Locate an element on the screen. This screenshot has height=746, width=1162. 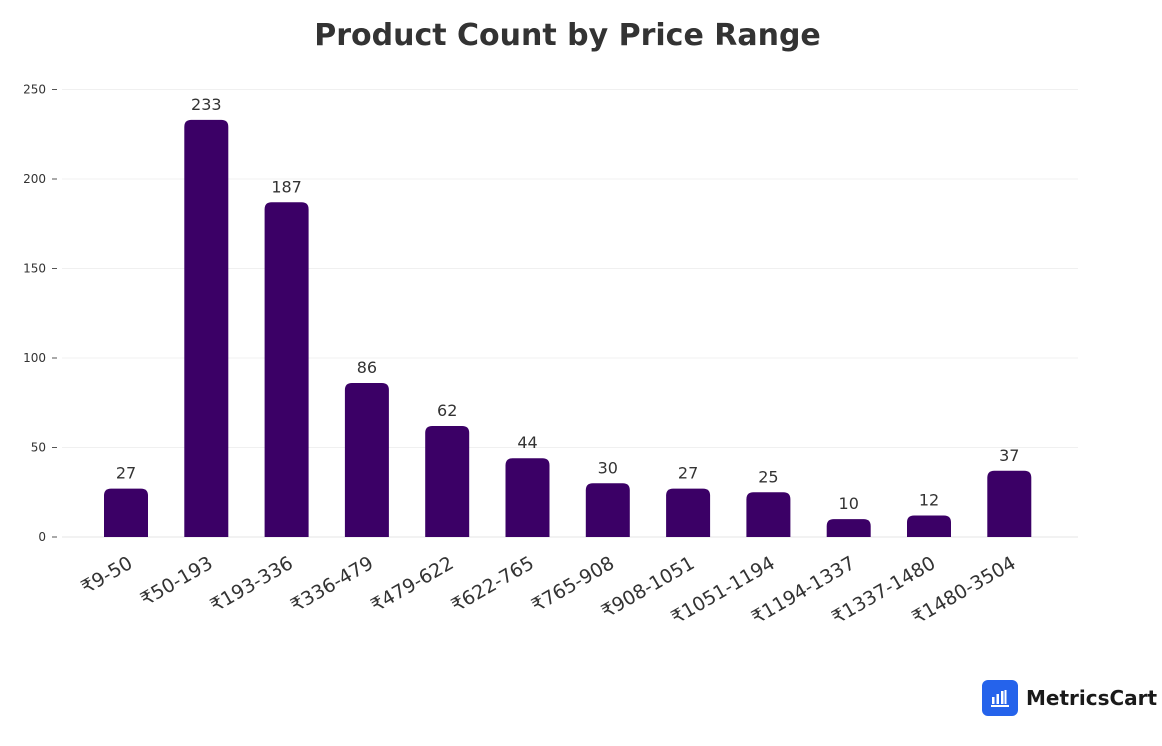
x-tick-label: ₹479-622 is located at coordinates (412, 584).